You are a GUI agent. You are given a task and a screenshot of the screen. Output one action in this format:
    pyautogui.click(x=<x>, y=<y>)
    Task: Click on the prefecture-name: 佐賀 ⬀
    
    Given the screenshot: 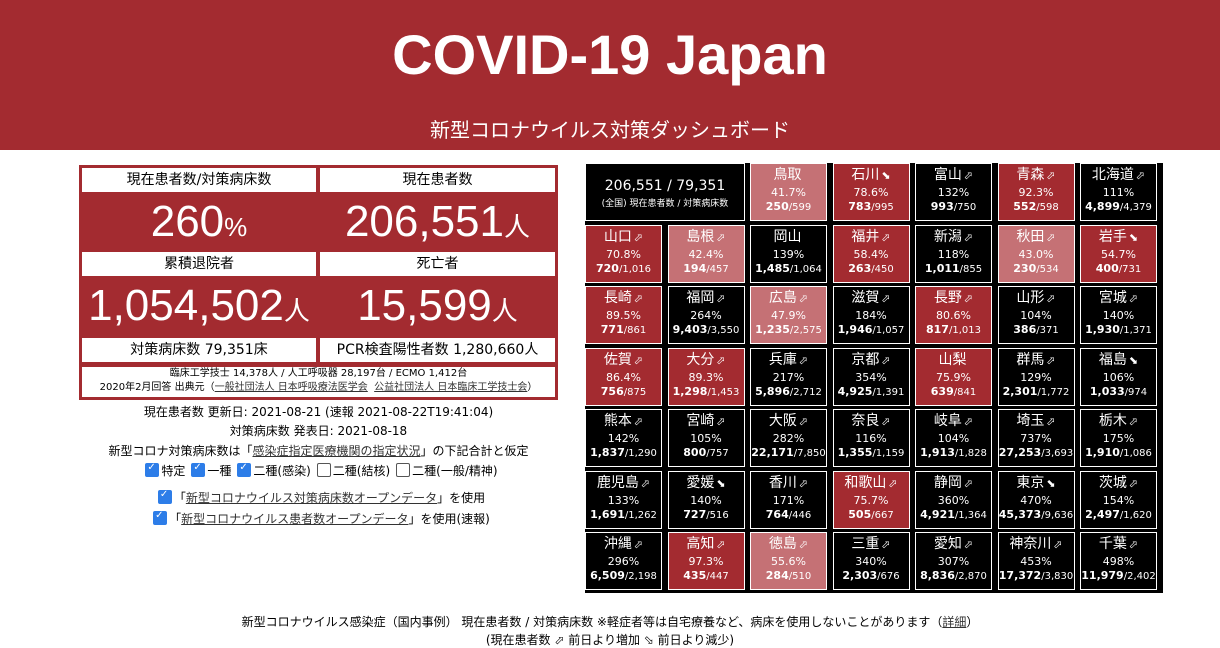 What is the action you would take?
    pyautogui.click(x=623, y=359)
    